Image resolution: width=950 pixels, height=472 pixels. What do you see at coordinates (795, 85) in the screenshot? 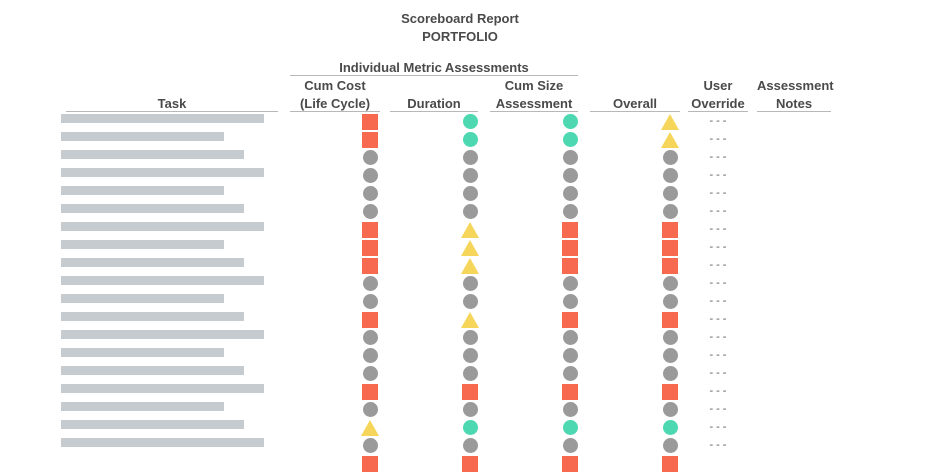
I see `assessment-notes-header-line1: Assessment` at bounding box center [795, 85].